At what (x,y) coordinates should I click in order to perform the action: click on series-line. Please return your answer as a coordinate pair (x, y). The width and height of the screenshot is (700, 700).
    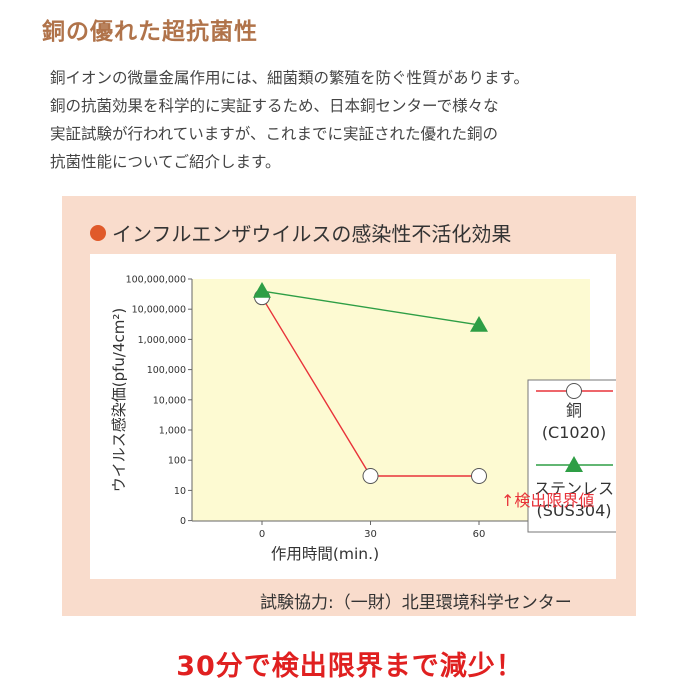
    Looking at the image, I should click on (370, 308).